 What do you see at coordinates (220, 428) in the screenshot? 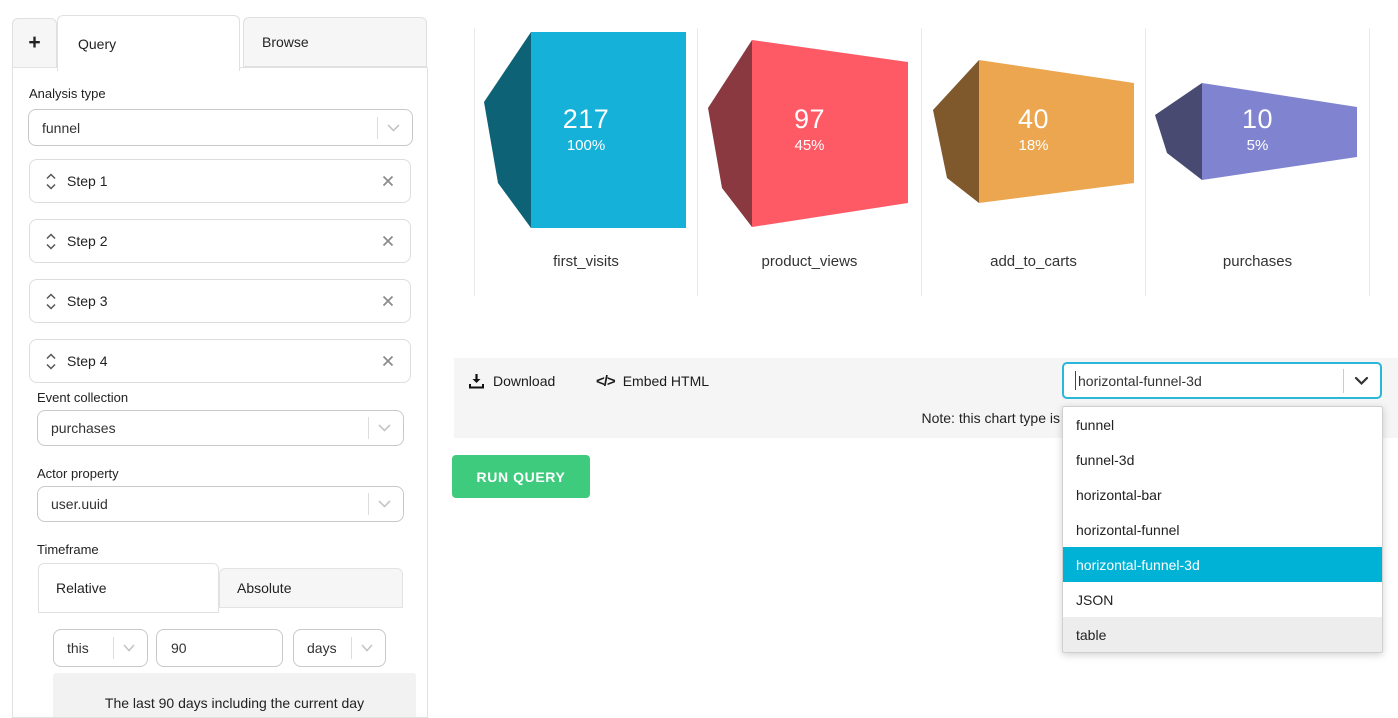
I see `event-collection-select: purchases` at bounding box center [220, 428].